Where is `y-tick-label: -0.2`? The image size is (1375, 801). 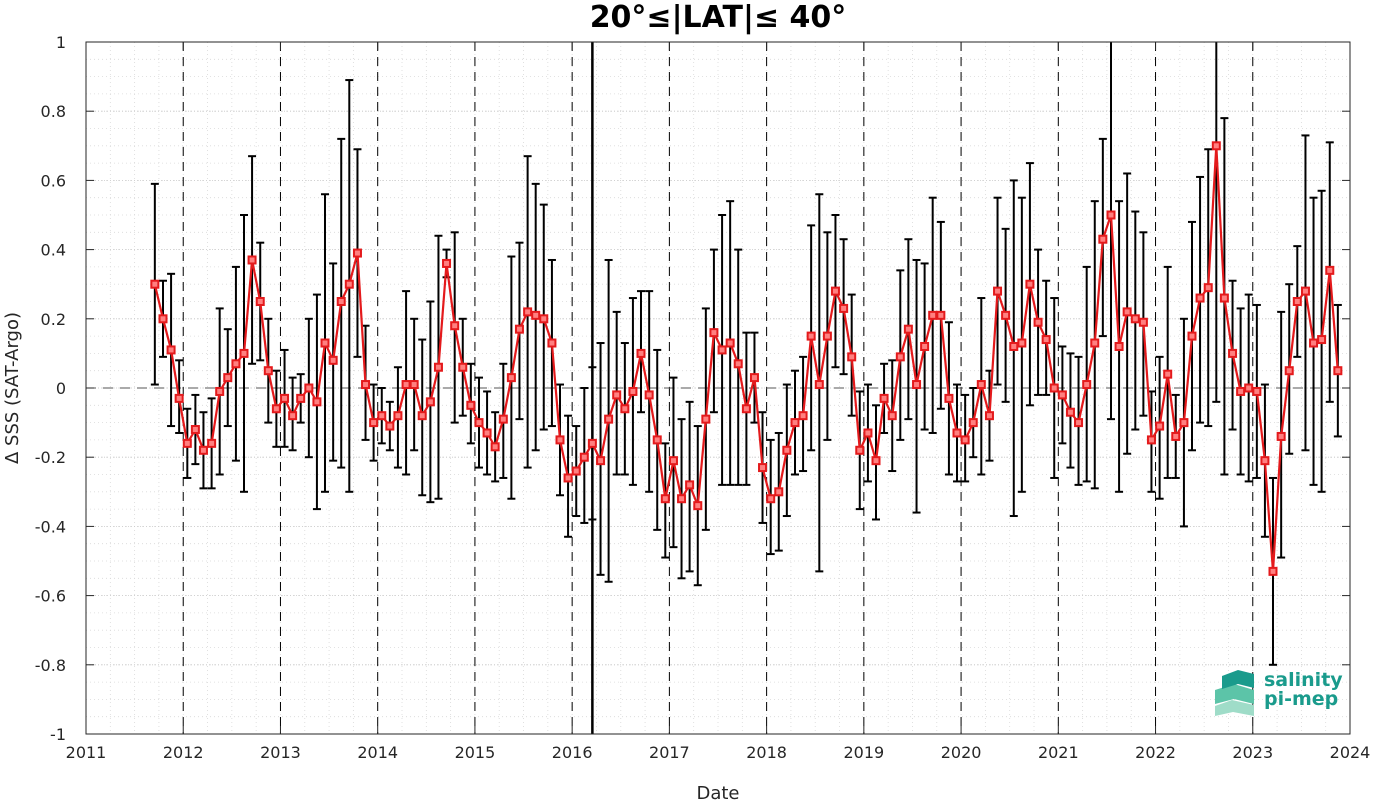 y-tick-label: -0.2 is located at coordinates (50, 457).